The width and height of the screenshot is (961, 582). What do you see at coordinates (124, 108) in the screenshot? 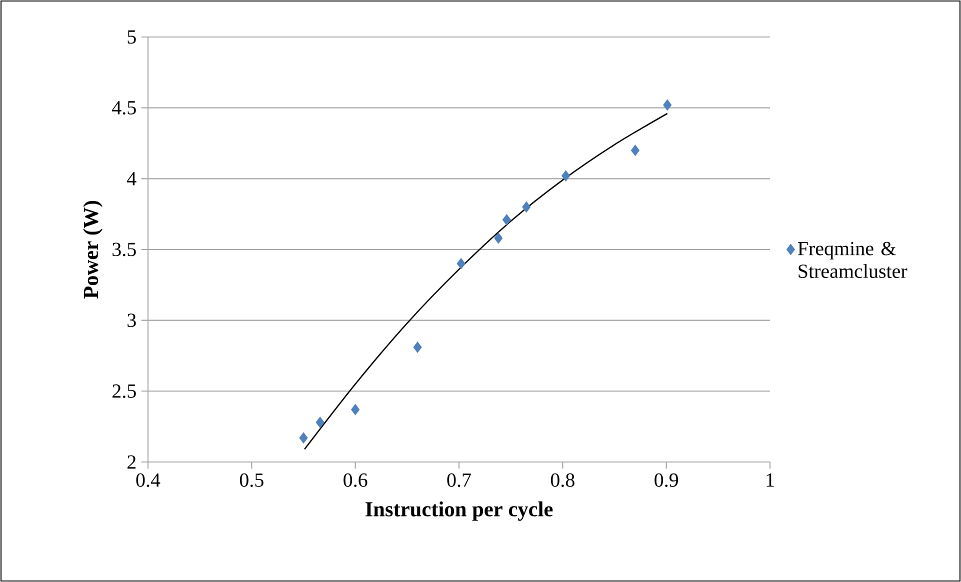
I see `y-tick-label: 4.5` at bounding box center [124, 108].